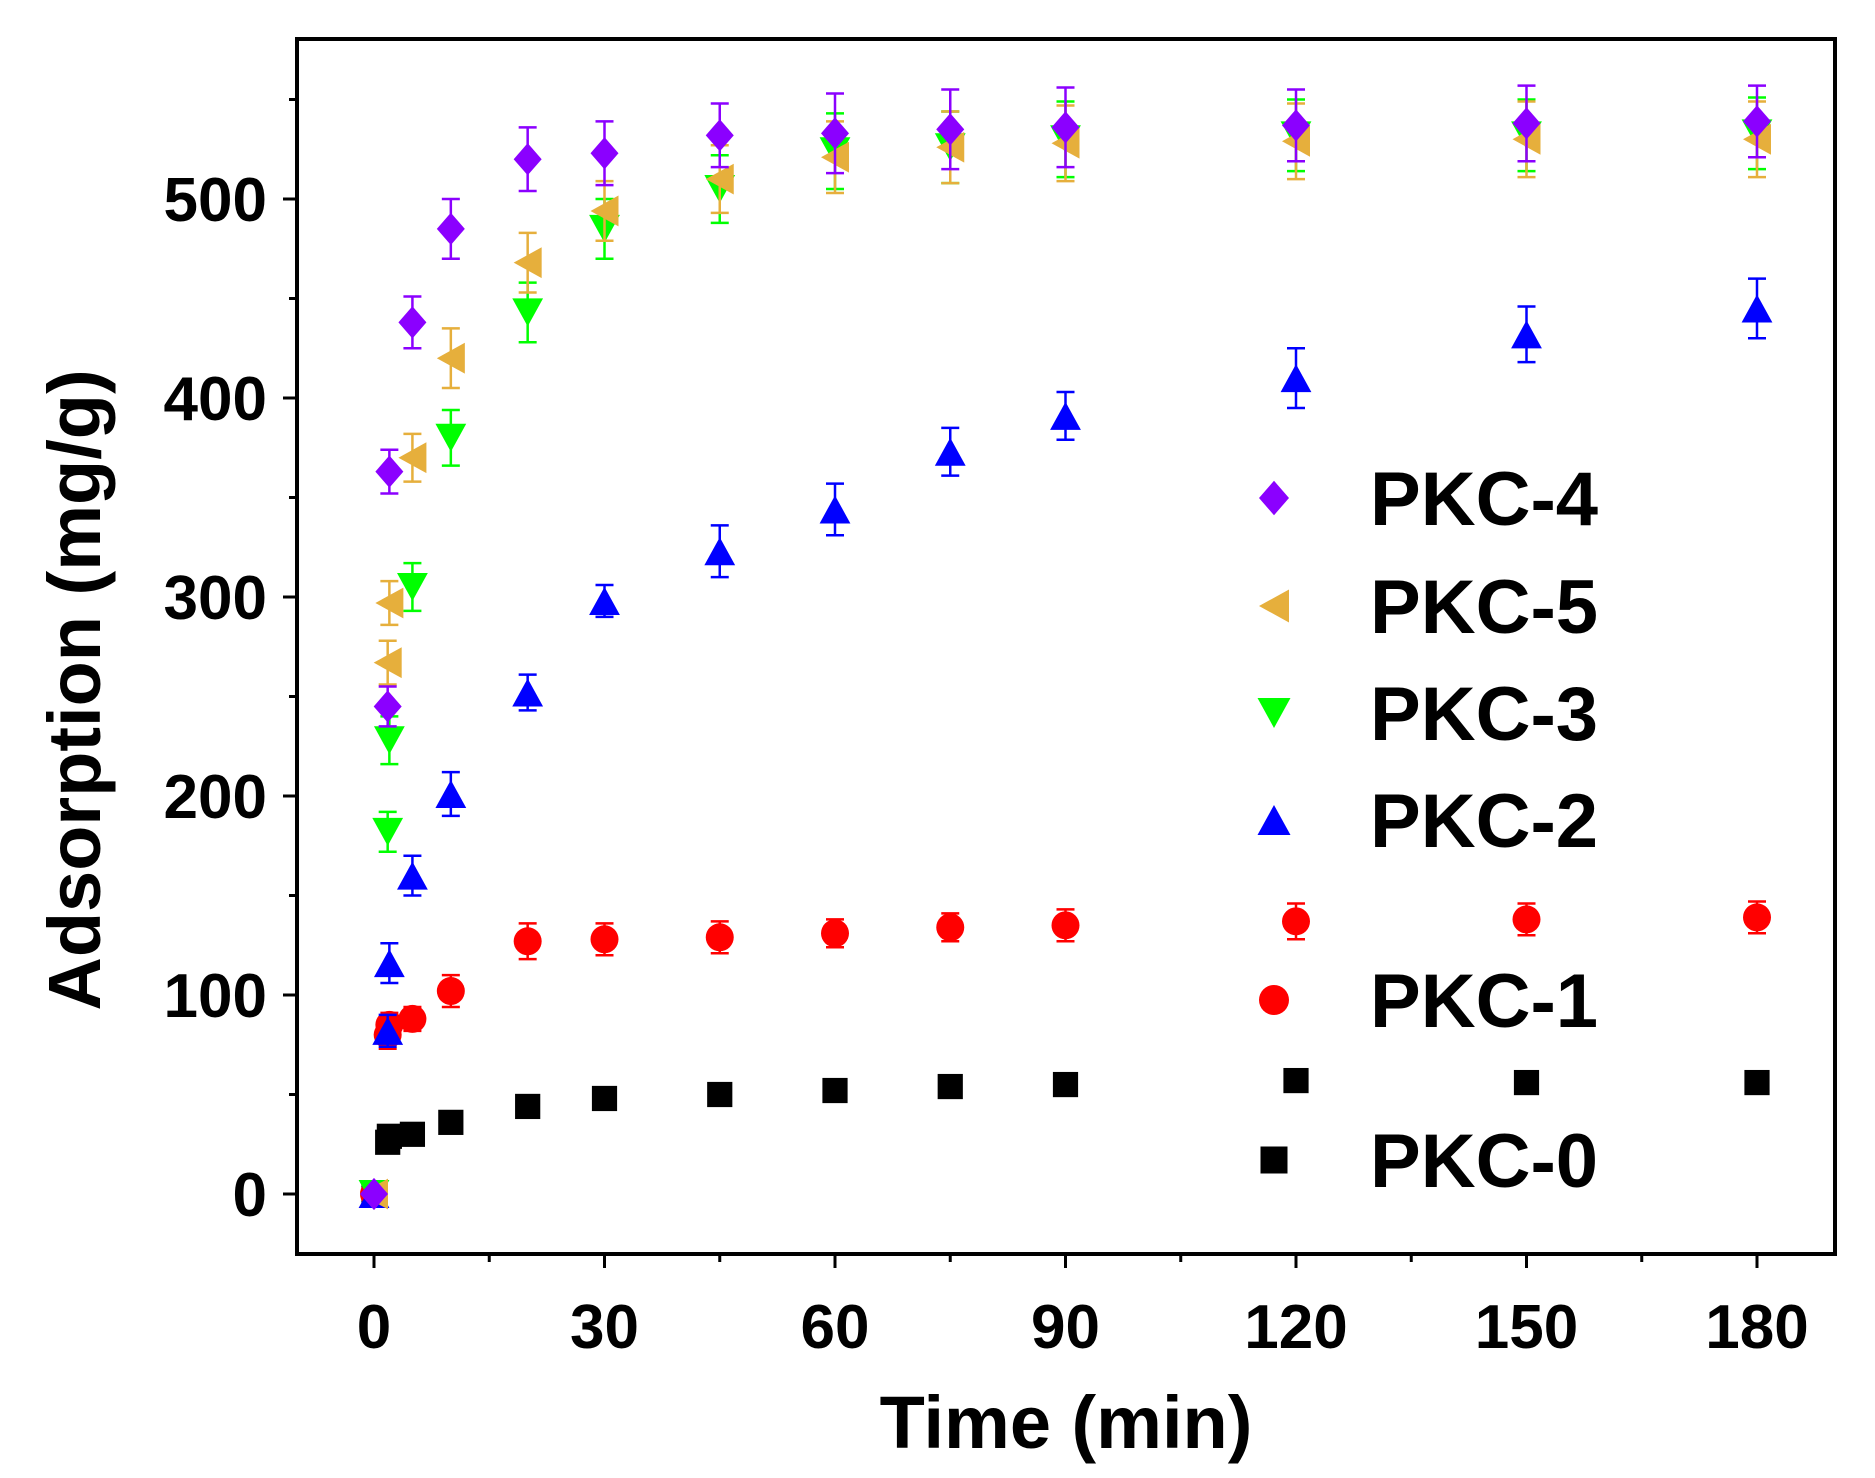  Describe the element at coordinates (374, 1327) in the screenshot. I see `x-tick-label: 0` at that location.